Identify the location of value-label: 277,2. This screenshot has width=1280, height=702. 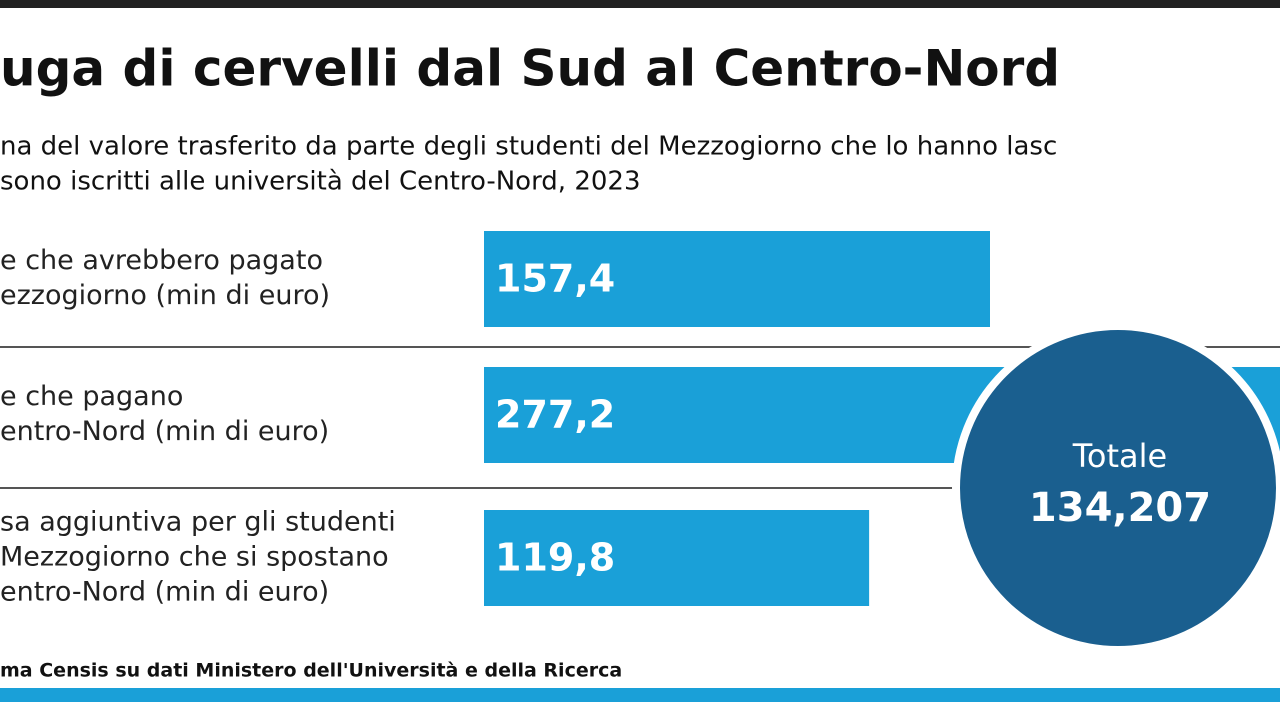
(555, 415).